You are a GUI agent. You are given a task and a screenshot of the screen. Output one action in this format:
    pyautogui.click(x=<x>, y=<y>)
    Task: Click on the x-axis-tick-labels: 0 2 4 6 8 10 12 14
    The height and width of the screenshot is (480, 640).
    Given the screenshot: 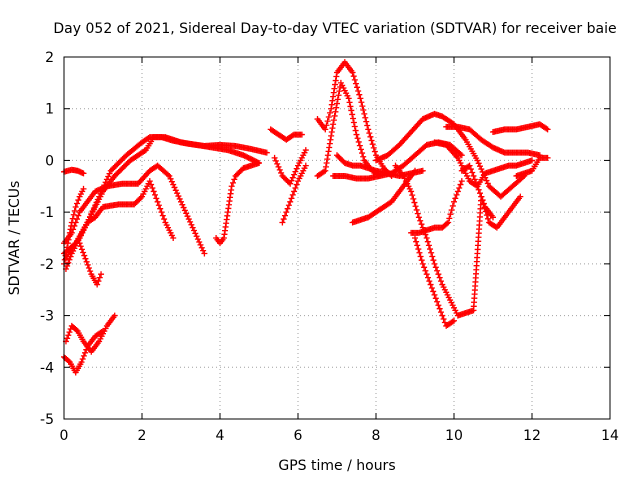 What is the action you would take?
    pyautogui.click(x=339, y=436)
    